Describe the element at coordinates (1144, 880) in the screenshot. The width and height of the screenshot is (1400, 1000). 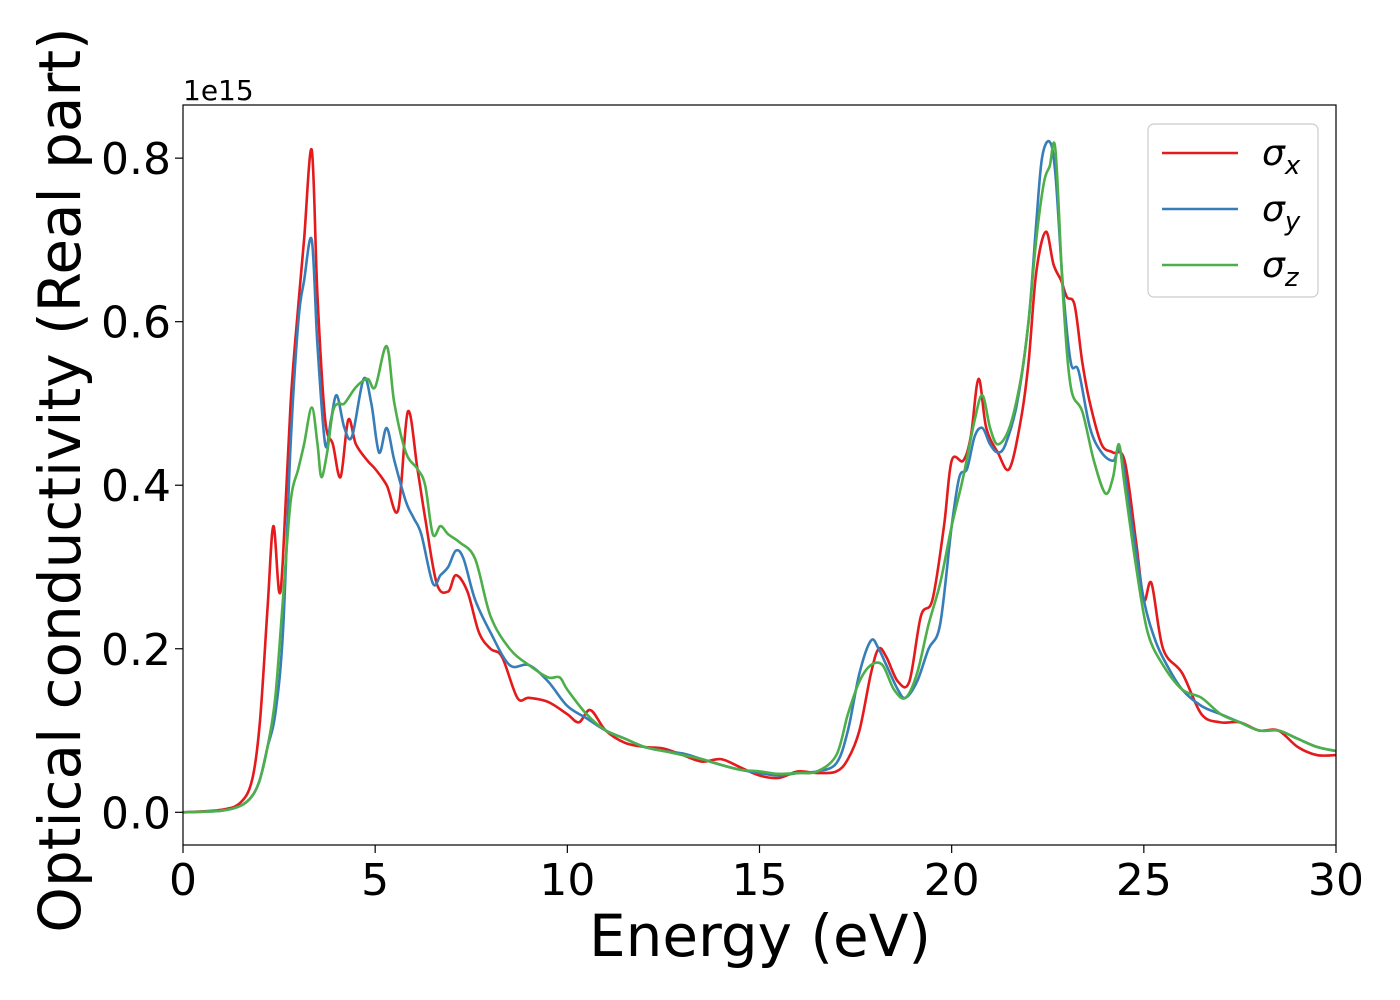
I see `x-tick-label: 25` at that location.